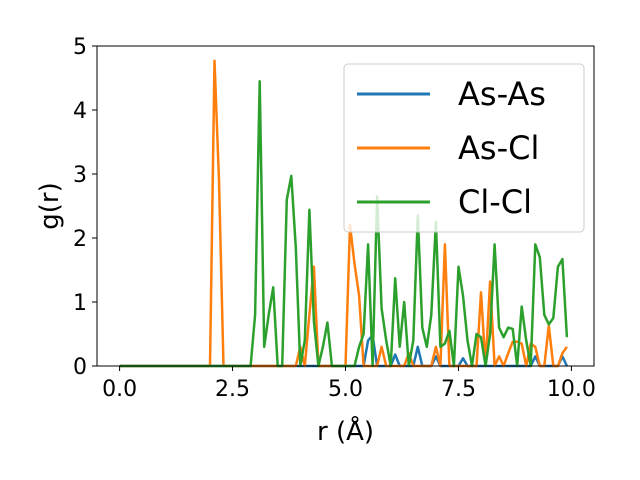 The image size is (640, 480). I want to click on legend-box, so click(464, 148).